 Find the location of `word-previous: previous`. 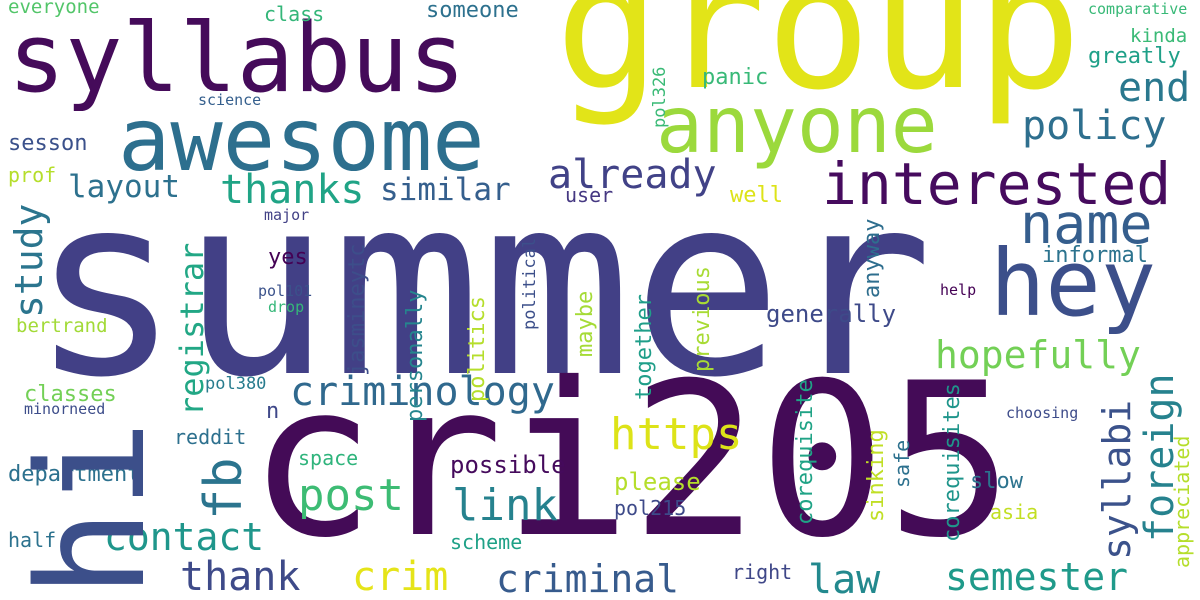

word-previous: previous is located at coordinates (702, 319).